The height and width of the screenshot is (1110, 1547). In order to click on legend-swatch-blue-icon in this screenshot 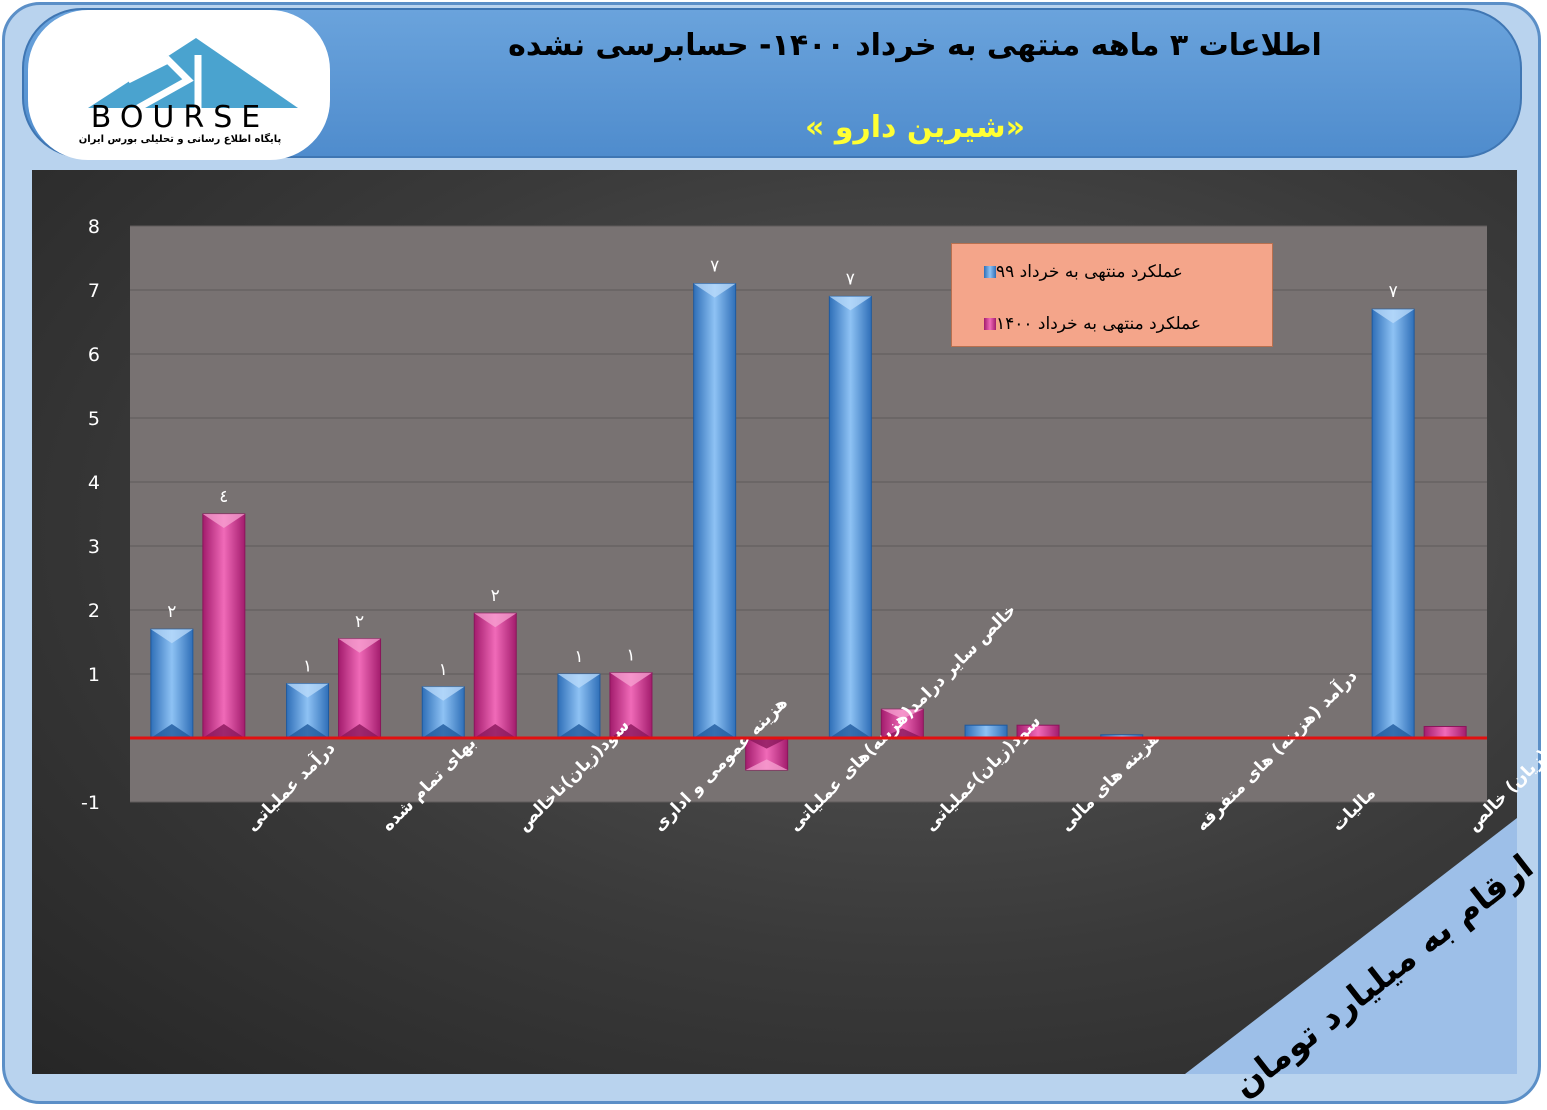, I will do `click(990, 272)`.